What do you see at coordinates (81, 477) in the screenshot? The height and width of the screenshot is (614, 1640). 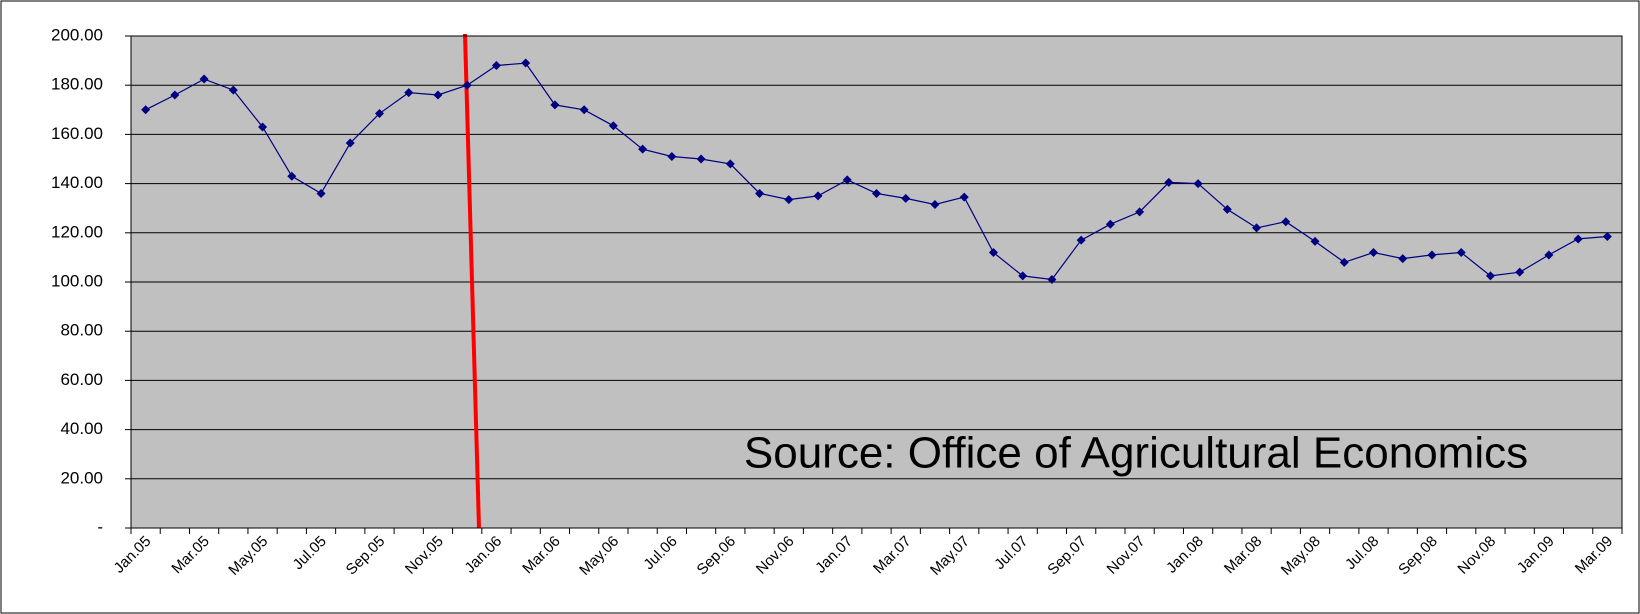 I see `y-tick-label: 20.00` at bounding box center [81, 477].